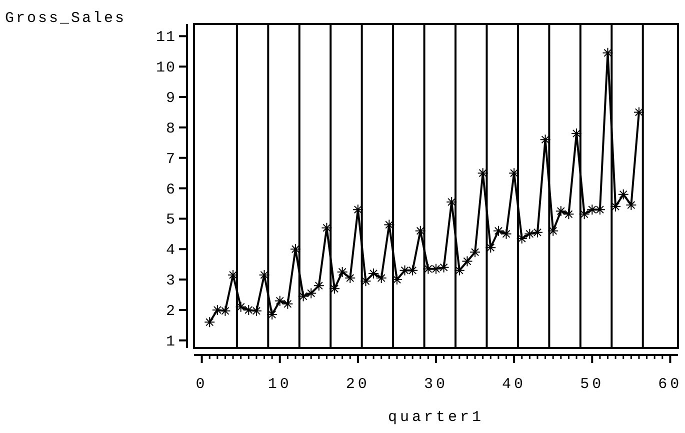  Describe the element at coordinates (514, 384) in the screenshot. I see `x-tick-label: 40` at that location.